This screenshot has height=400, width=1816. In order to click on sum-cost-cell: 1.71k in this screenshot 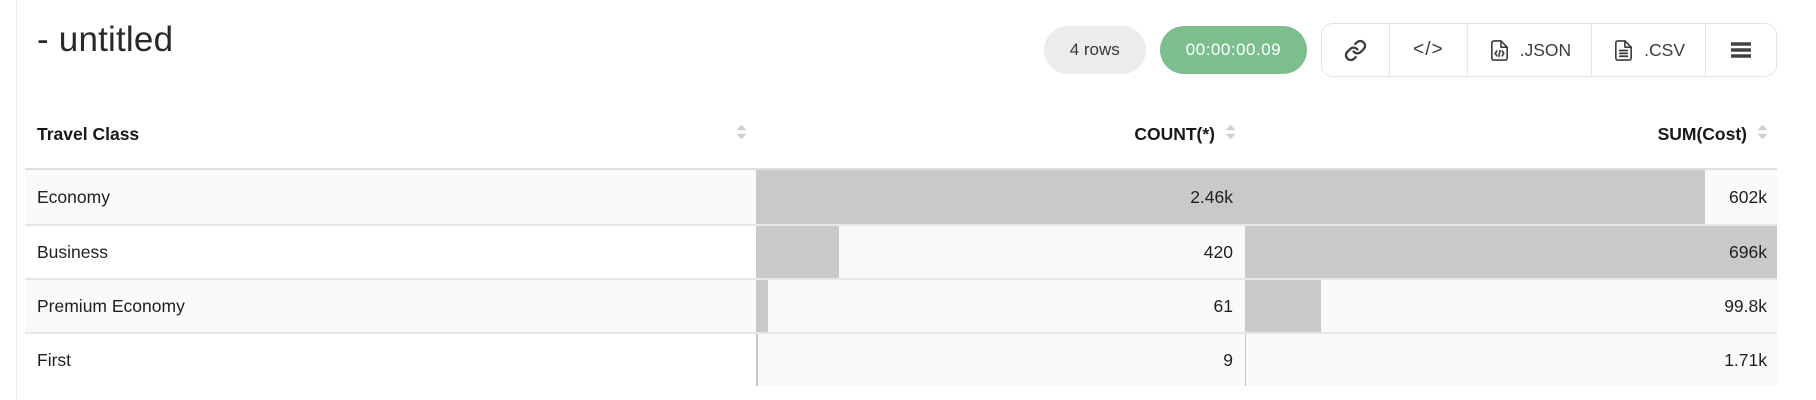, I will do `click(1511, 360)`.